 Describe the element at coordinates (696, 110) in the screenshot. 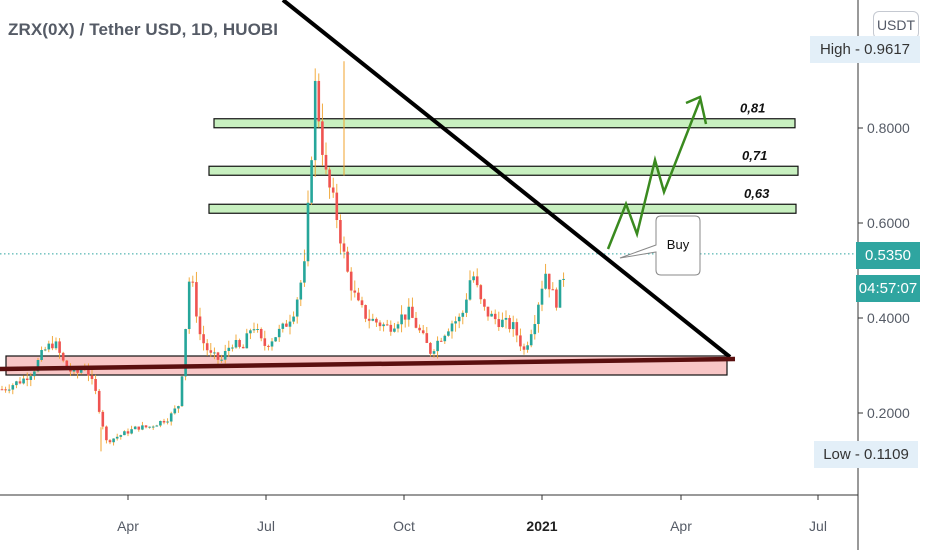

I see `projection-arrowhead` at that location.